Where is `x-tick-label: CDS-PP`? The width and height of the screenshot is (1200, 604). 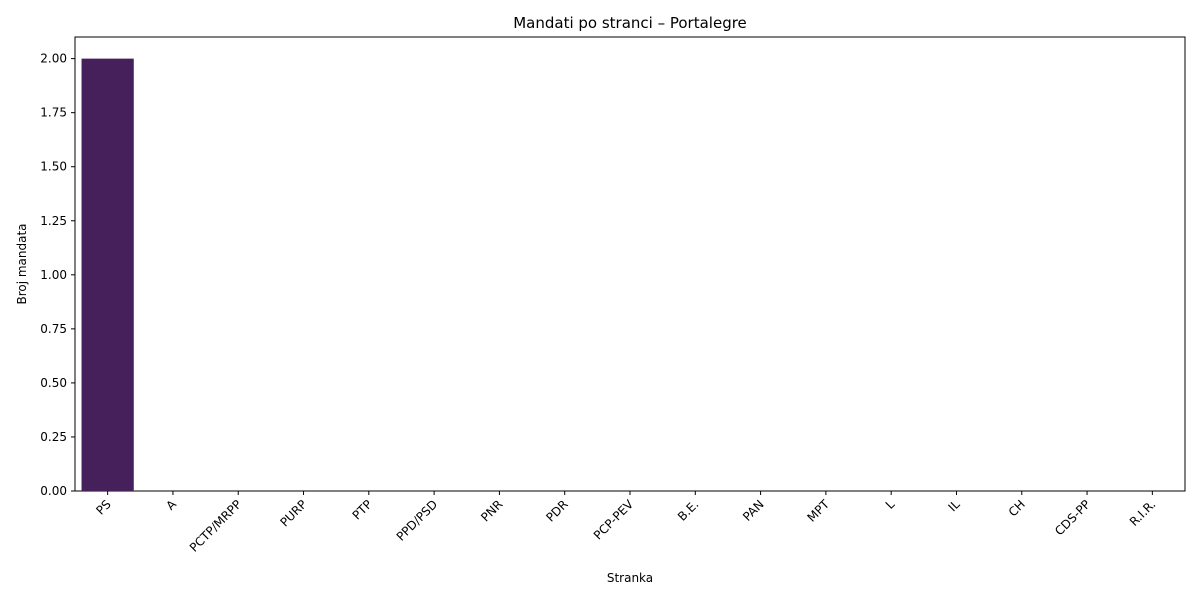 x-tick-label: CDS-PP is located at coordinates (1072, 517).